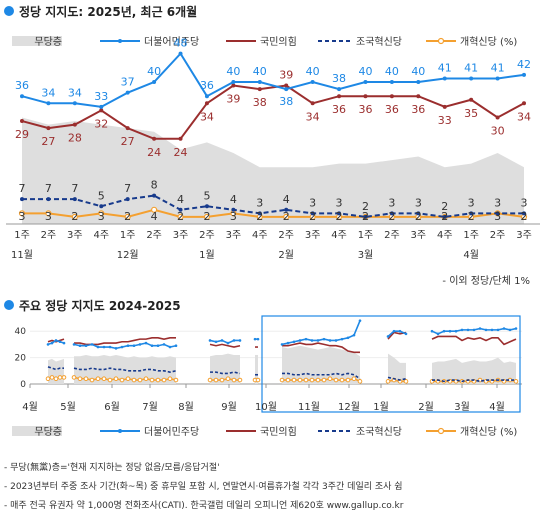 The image size is (550, 520). Describe the element at coordinates (273, 206) in the screenshot. I see `series-line-조국혁신당` at that location.